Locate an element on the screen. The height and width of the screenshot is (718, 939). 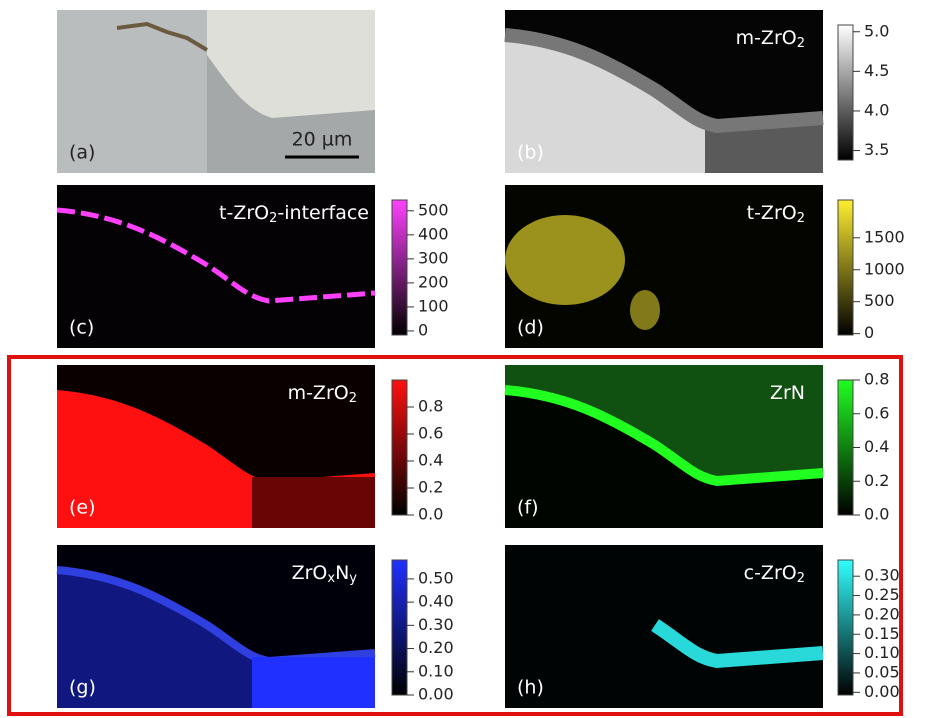
panel: c-ZrO2 0.300.250.200.150.100.050.00 (h) is located at coordinates (702, 626).